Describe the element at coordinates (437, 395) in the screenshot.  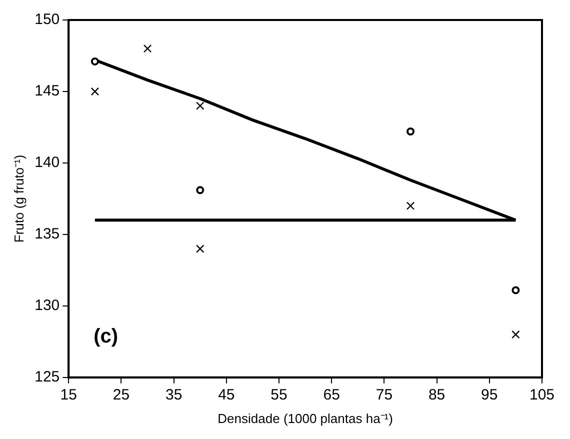
I see `x-tick-label: 85` at that location.